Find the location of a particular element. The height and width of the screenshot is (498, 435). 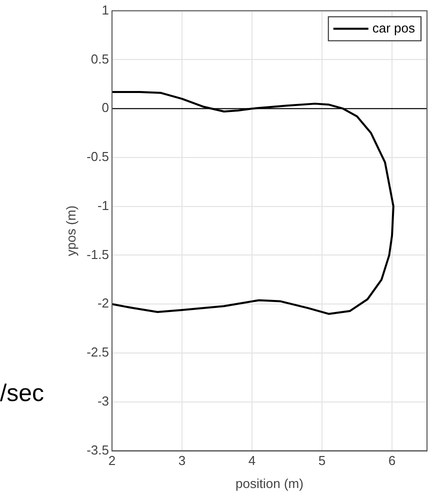

y-tick-label: 0.5 is located at coordinates (99, 58).